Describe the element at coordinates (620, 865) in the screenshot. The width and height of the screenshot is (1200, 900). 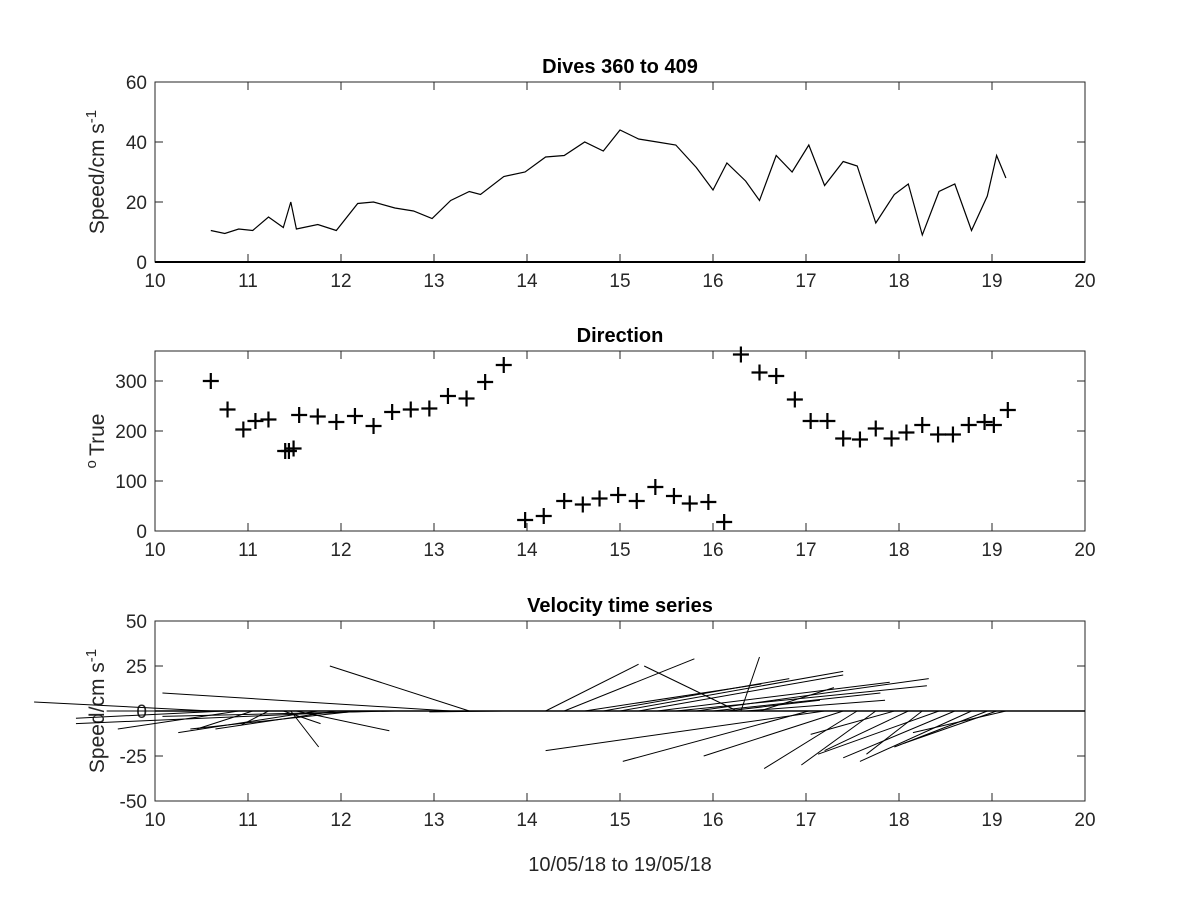
I see `x-axis-caption: 10/05/18 to 19/05/18` at that location.